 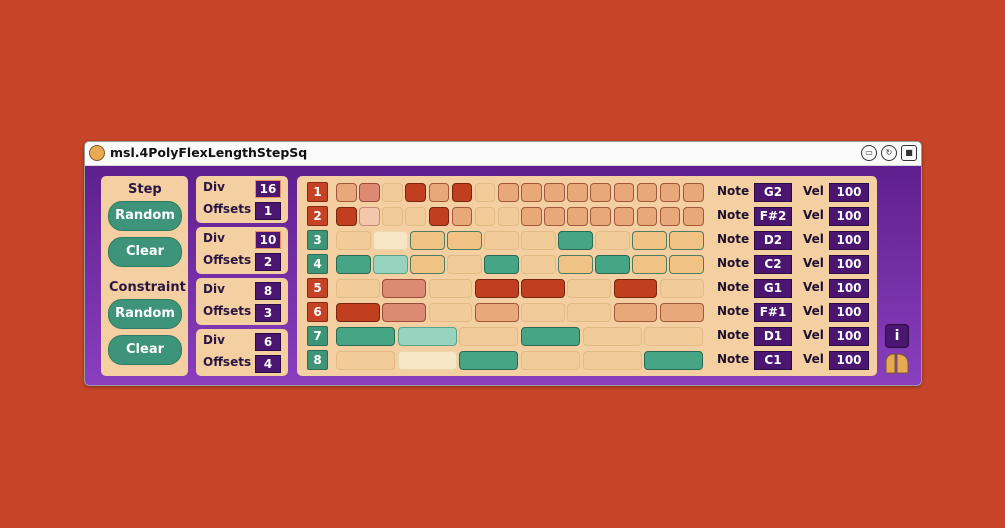 I want to click on offsets-value: 4, so click(x=268, y=364).